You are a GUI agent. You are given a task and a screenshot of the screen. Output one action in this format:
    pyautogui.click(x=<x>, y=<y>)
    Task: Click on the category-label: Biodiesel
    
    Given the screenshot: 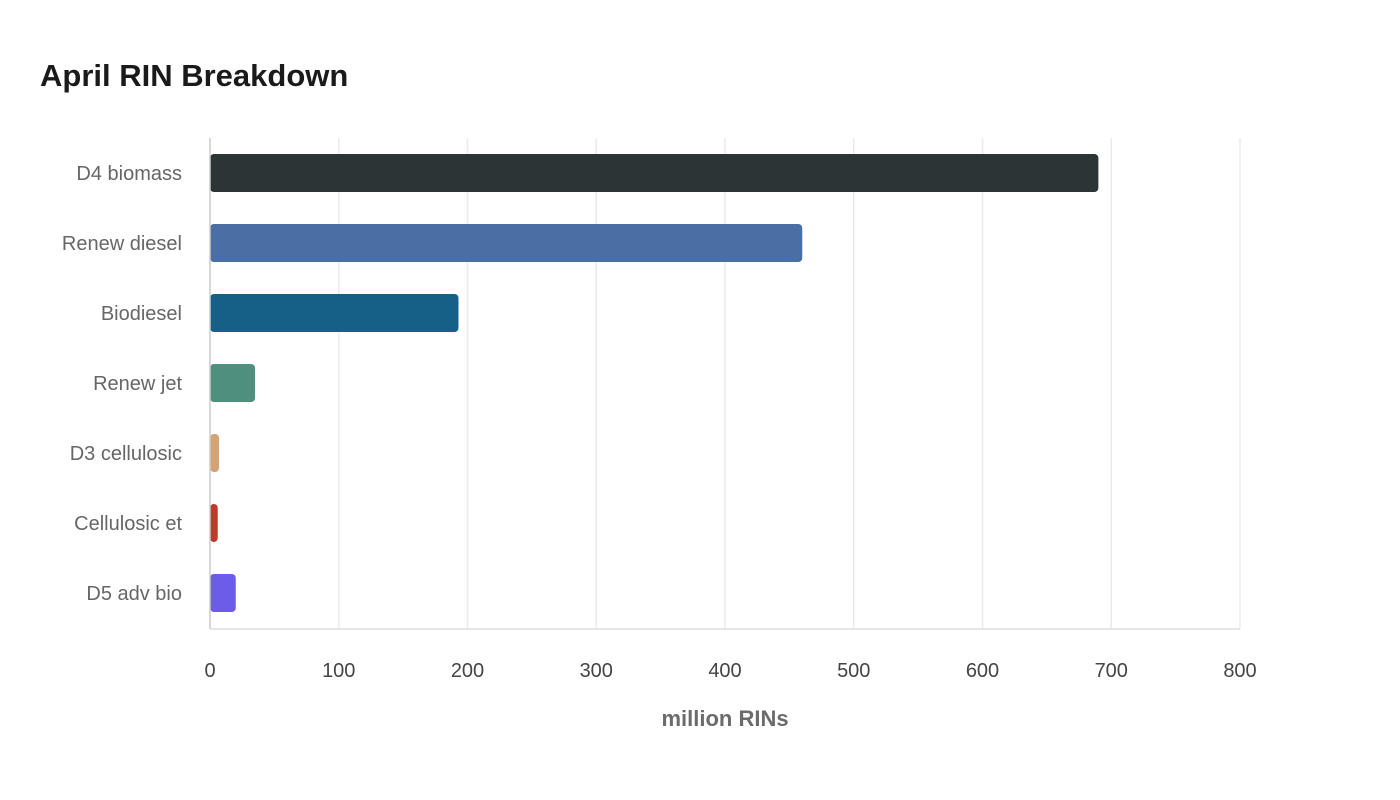 What is the action you would take?
    pyautogui.click(x=141, y=314)
    